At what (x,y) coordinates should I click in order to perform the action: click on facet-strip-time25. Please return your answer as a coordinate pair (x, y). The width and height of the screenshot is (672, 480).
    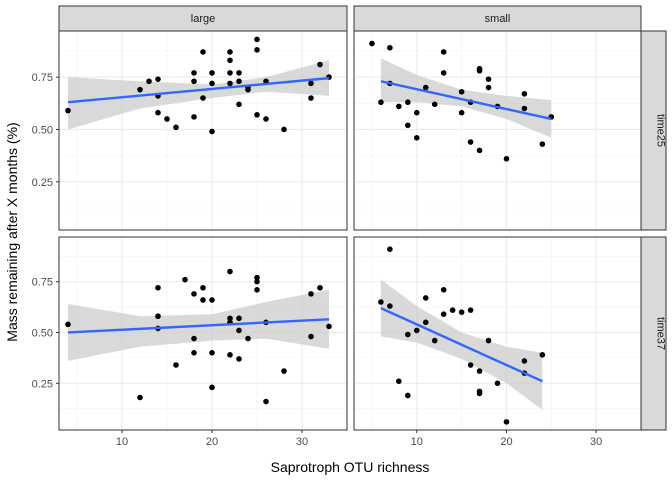
    Looking at the image, I should click on (653, 130).